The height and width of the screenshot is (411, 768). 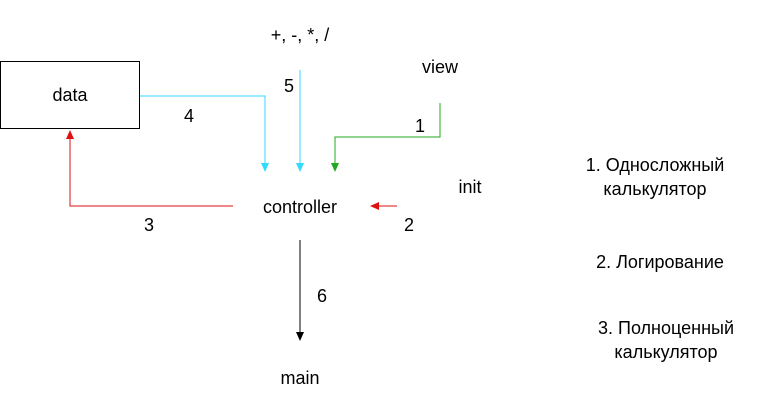 I want to click on arrowhead-operations-to-controller, so click(x=300, y=167).